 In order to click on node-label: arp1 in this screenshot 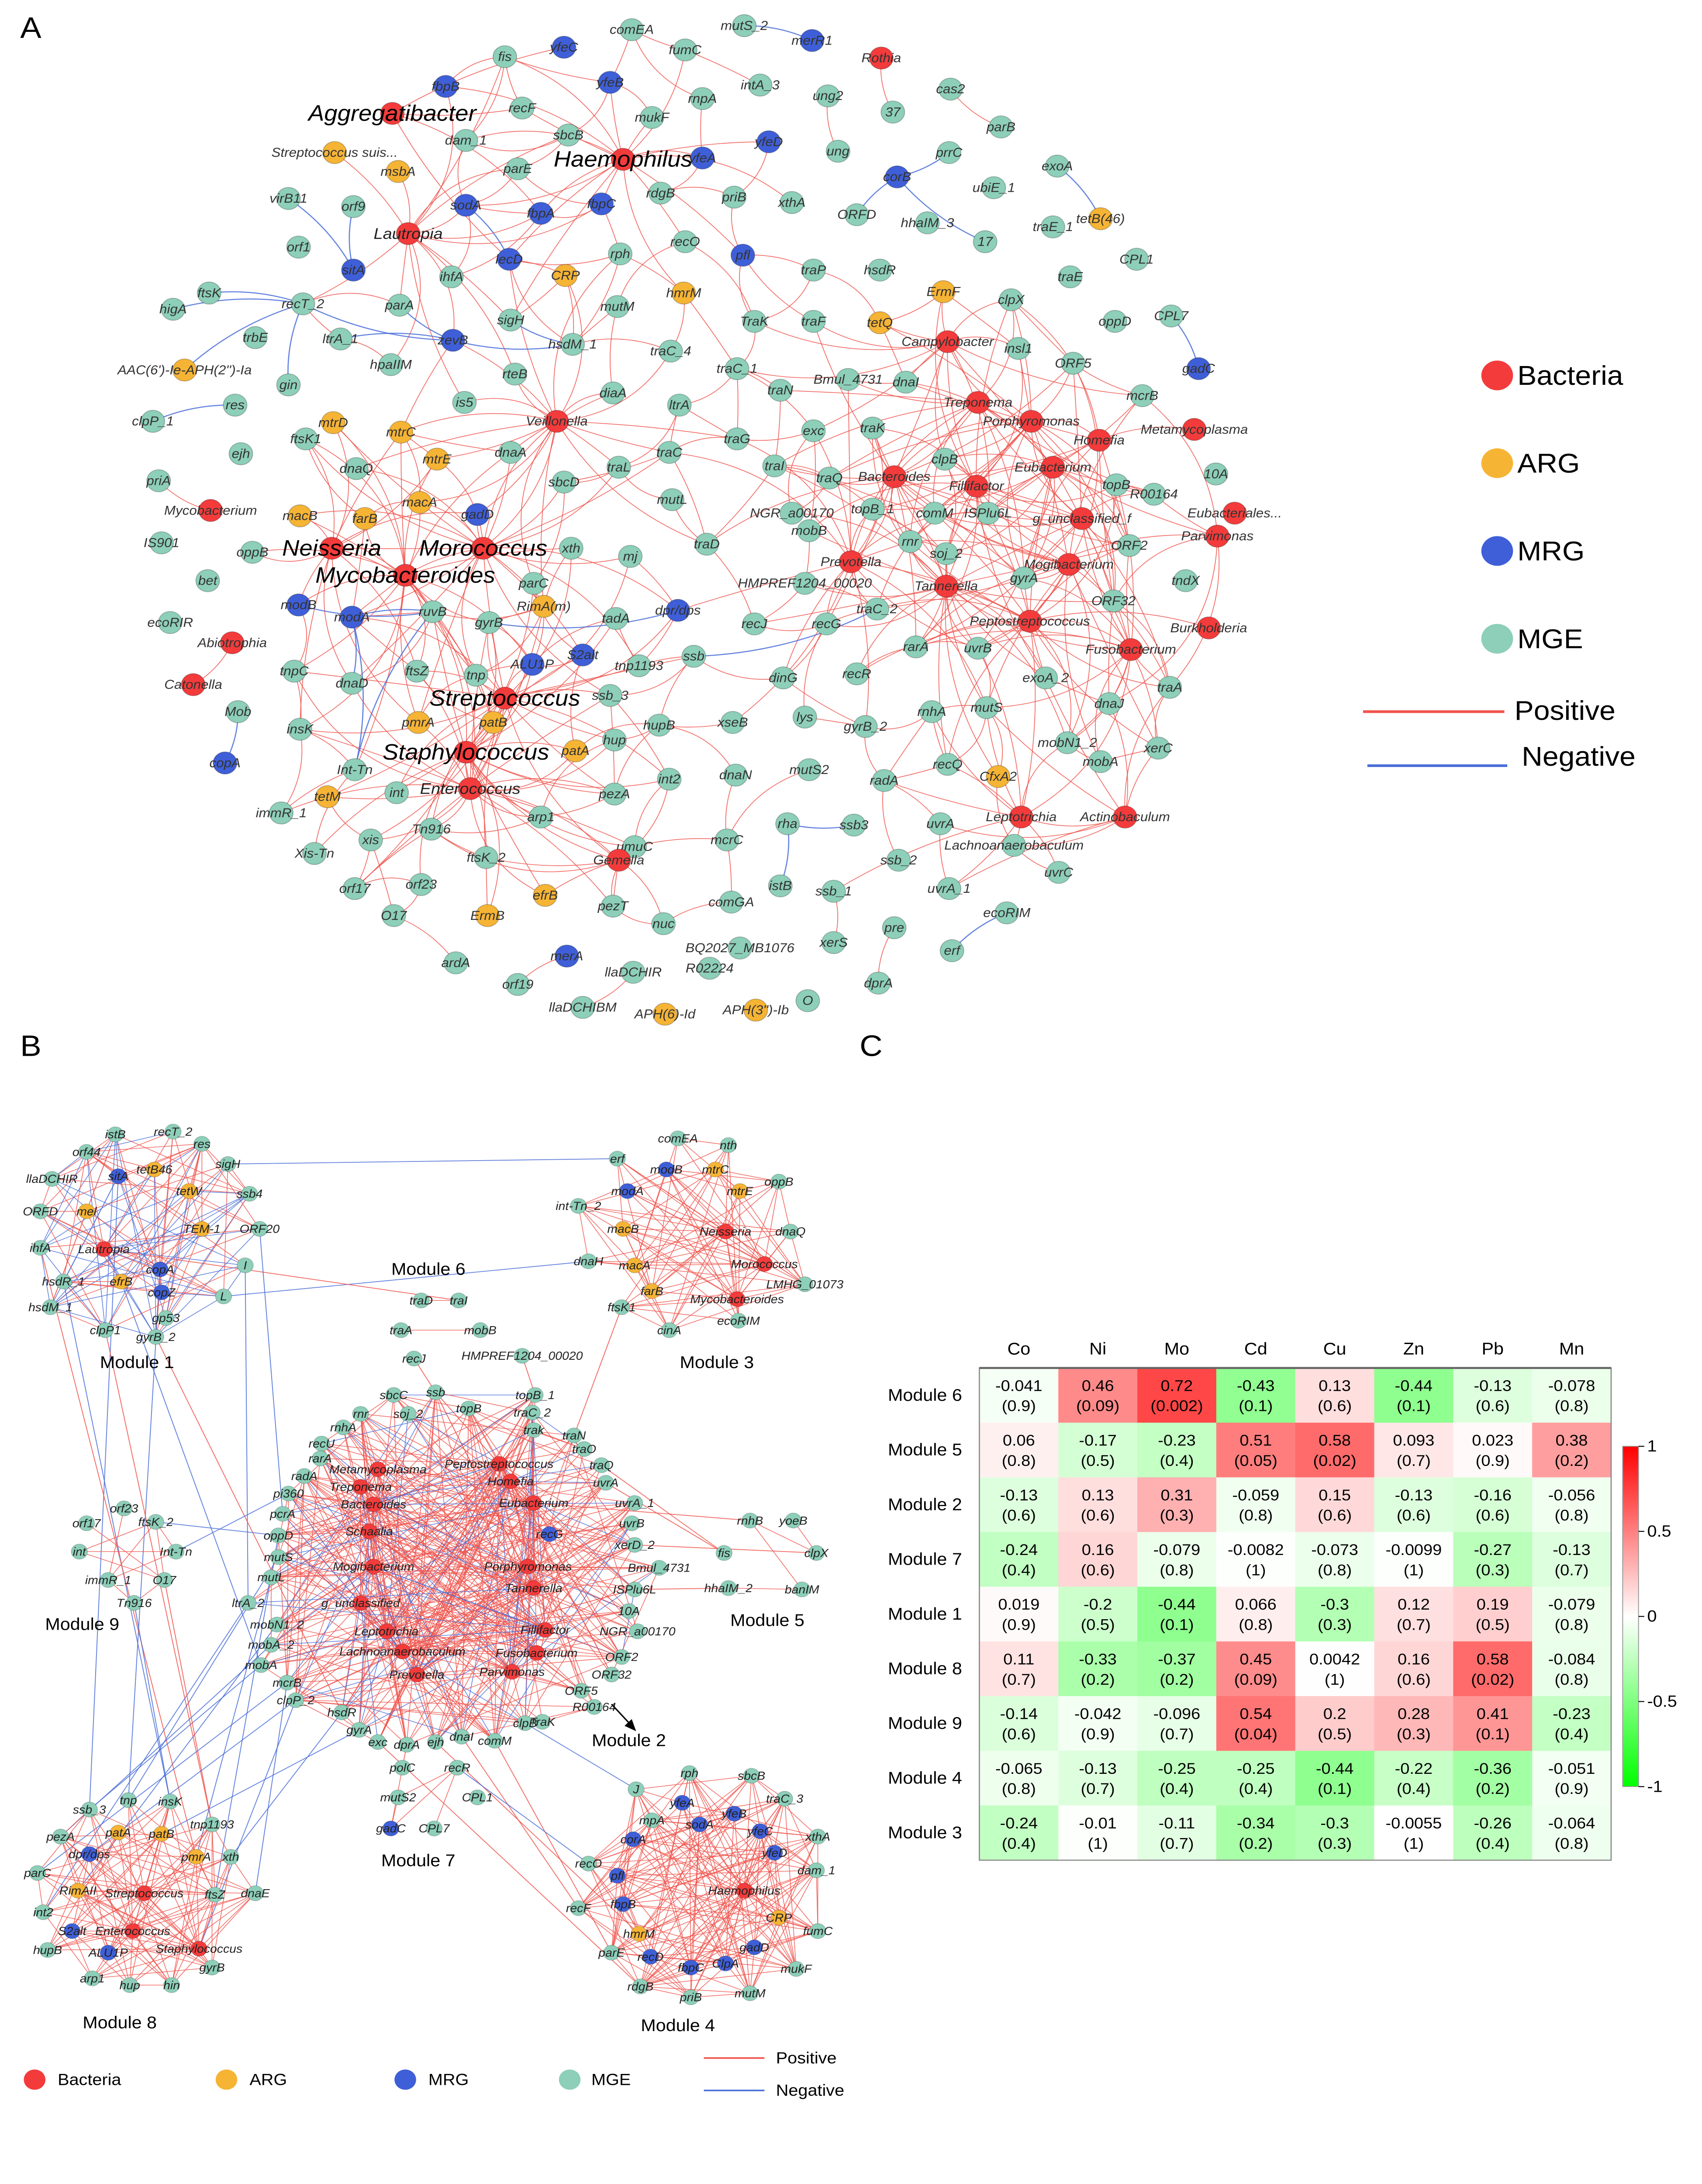, I will do `click(541, 817)`.